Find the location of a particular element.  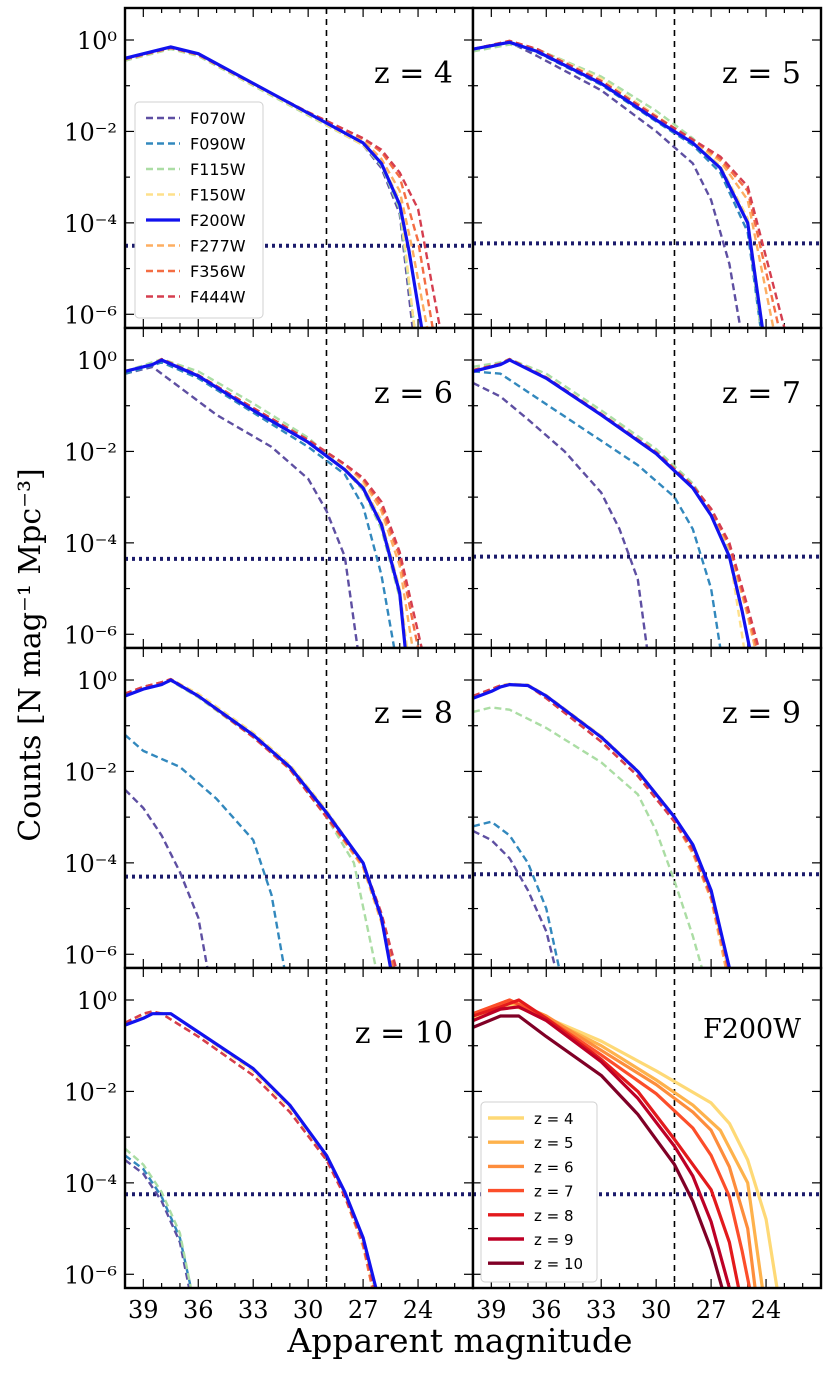

panel-z5: z = 5 is located at coordinates (647, 168).